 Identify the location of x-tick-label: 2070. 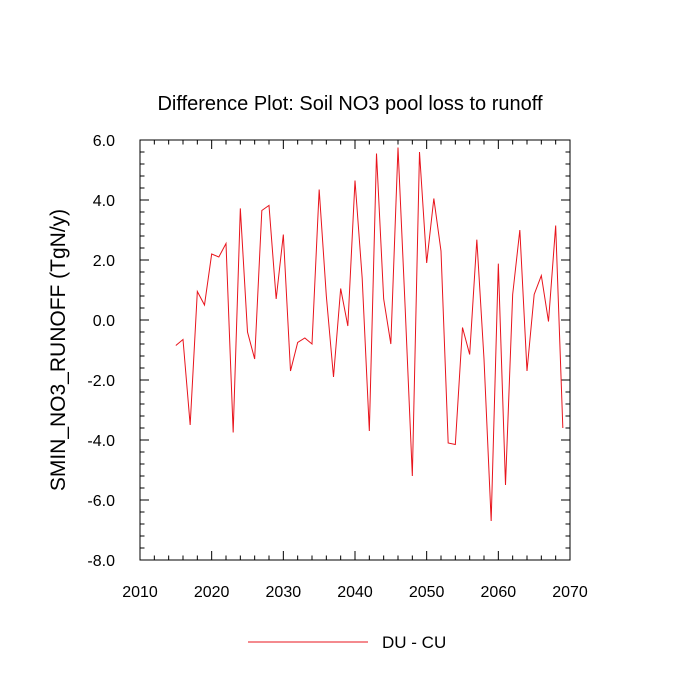
(570, 592).